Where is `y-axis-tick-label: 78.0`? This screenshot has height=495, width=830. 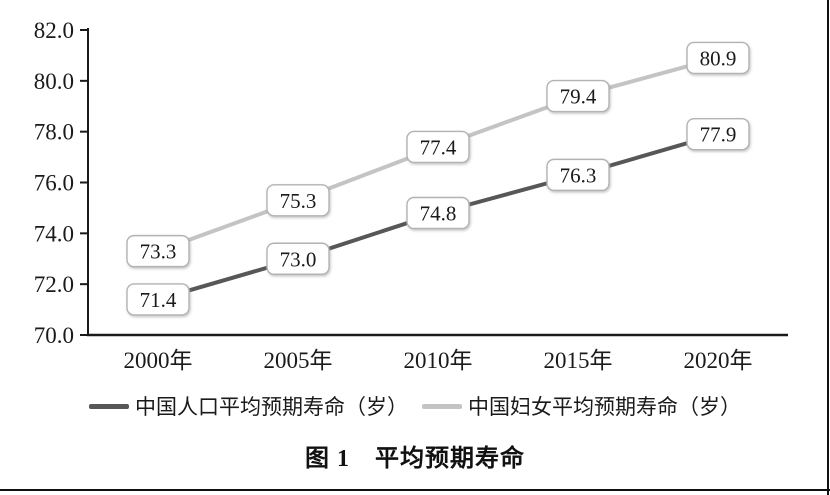
y-axis-tick-label: 78.0 is located at coordinates (54, 132).